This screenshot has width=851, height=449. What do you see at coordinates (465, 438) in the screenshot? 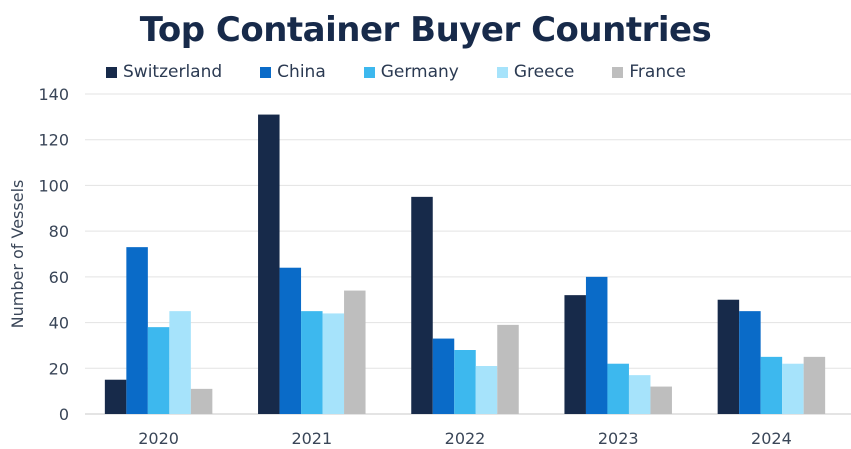
I see `x-tick-label: 2022` at bounding box center [465, 438].